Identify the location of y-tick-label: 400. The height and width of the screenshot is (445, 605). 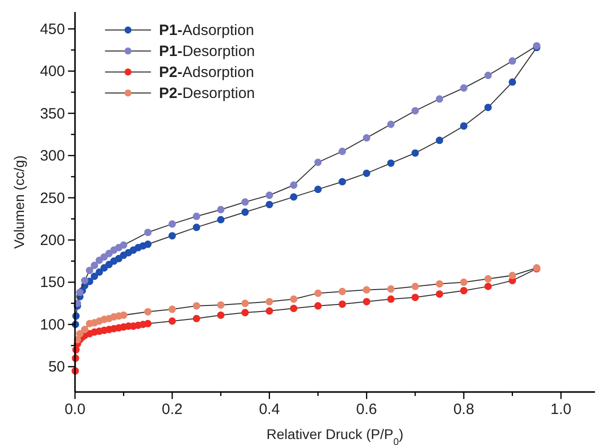
(52, 71).